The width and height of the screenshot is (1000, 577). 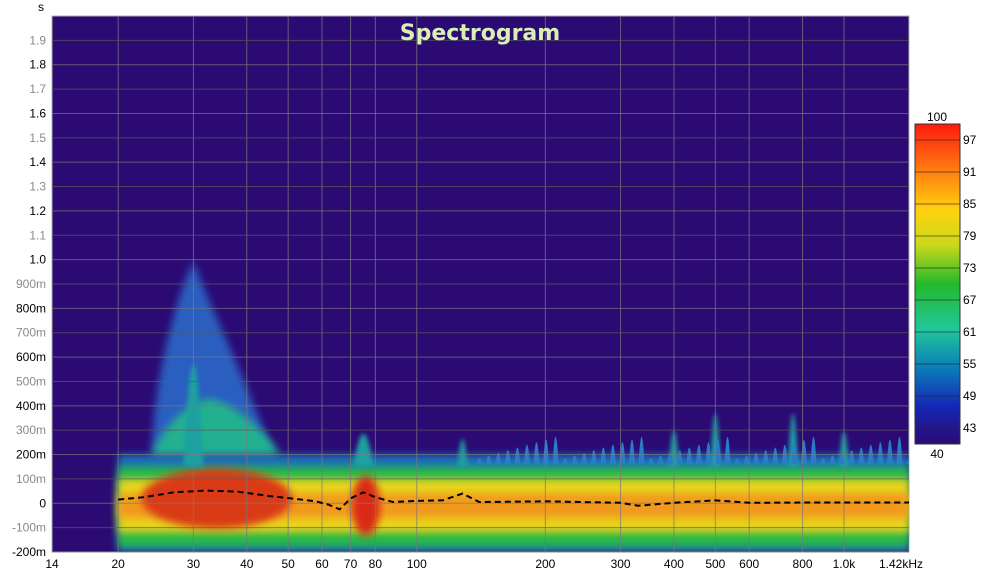 What do you see at coordinates (216, 426) in the screenshot?
I see `heat-decay-low-inner` at bounding box center [216, 426].